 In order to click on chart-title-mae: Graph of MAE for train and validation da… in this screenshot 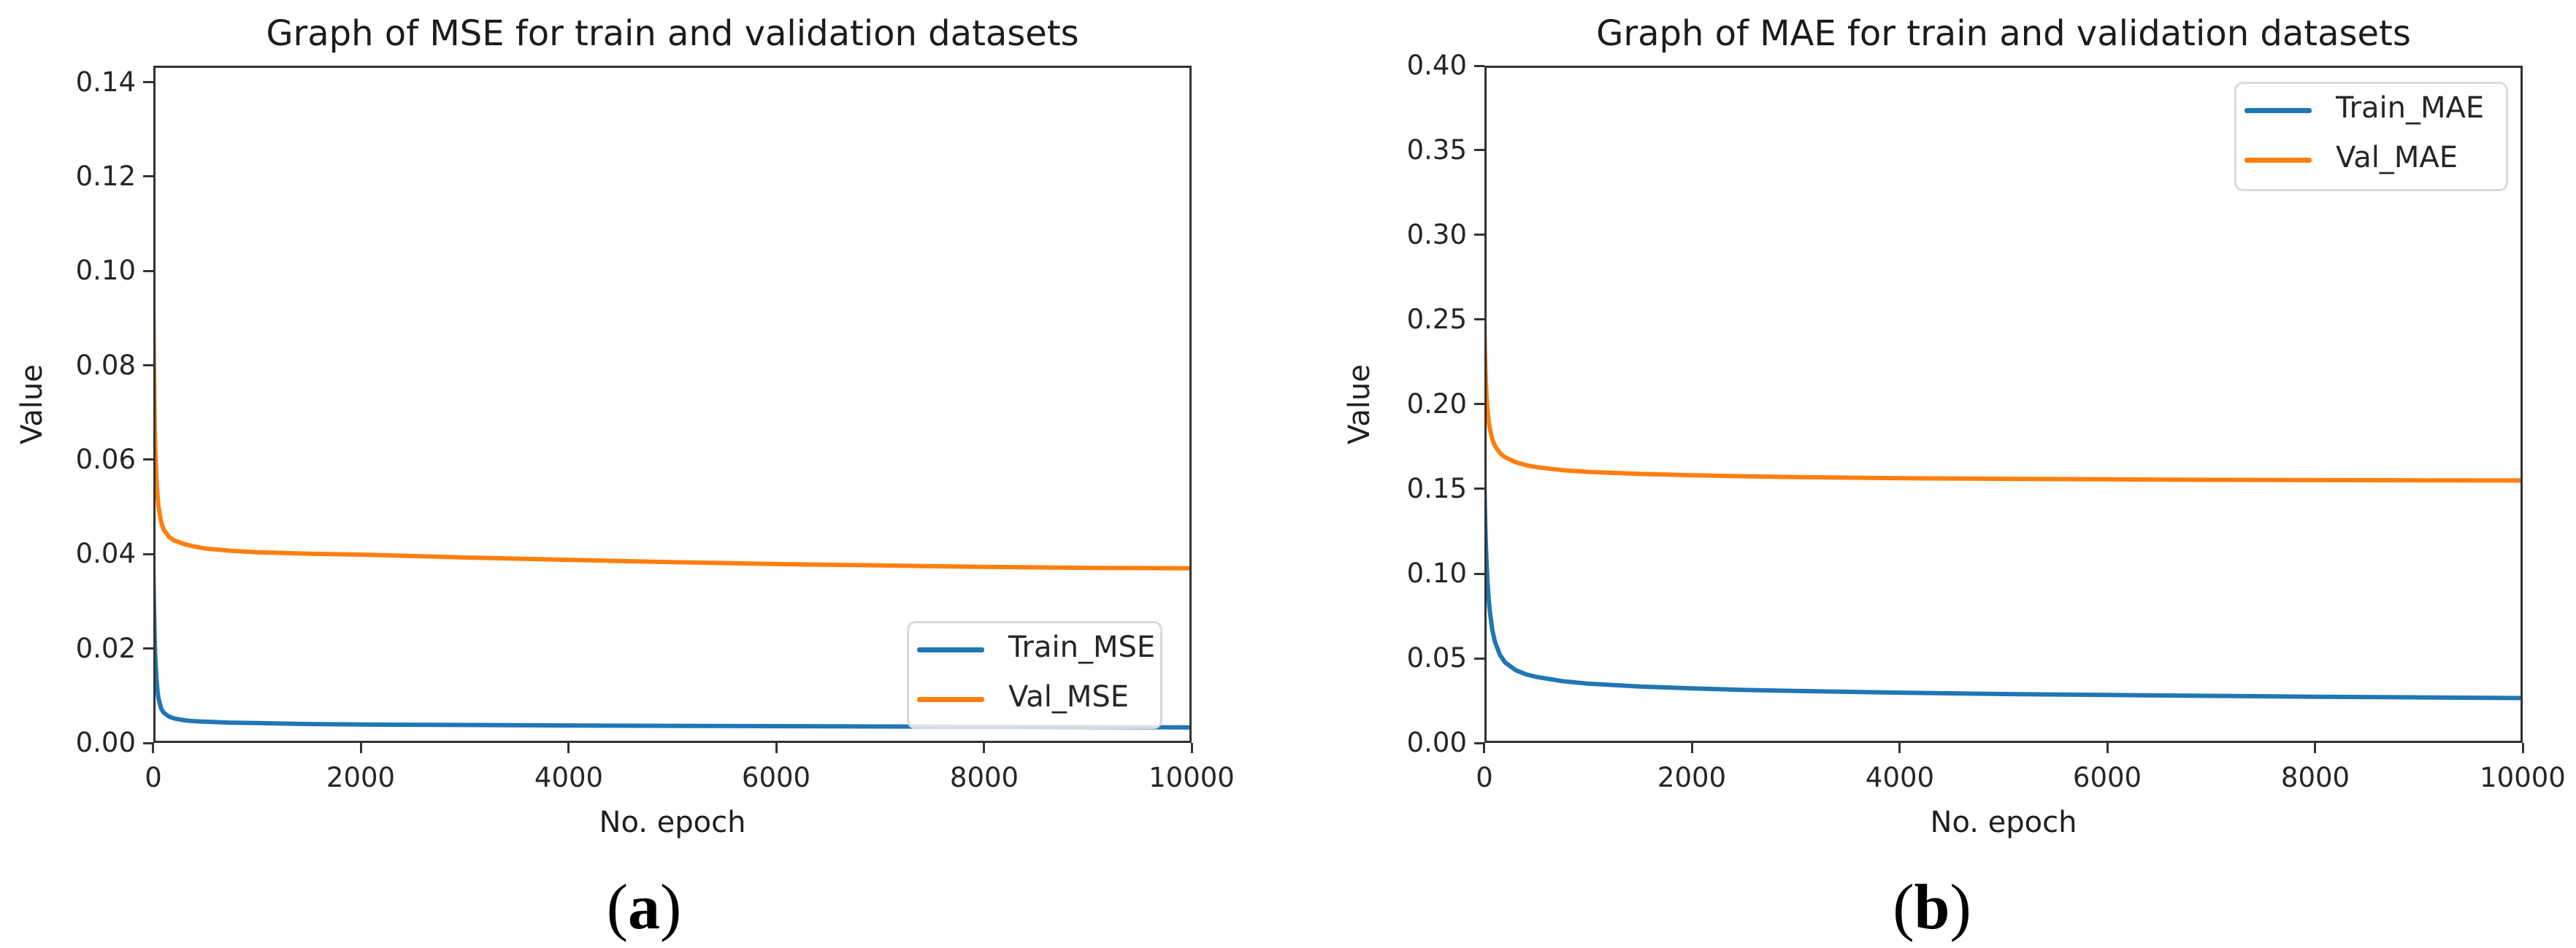, I will do `click(2003, 33)`.